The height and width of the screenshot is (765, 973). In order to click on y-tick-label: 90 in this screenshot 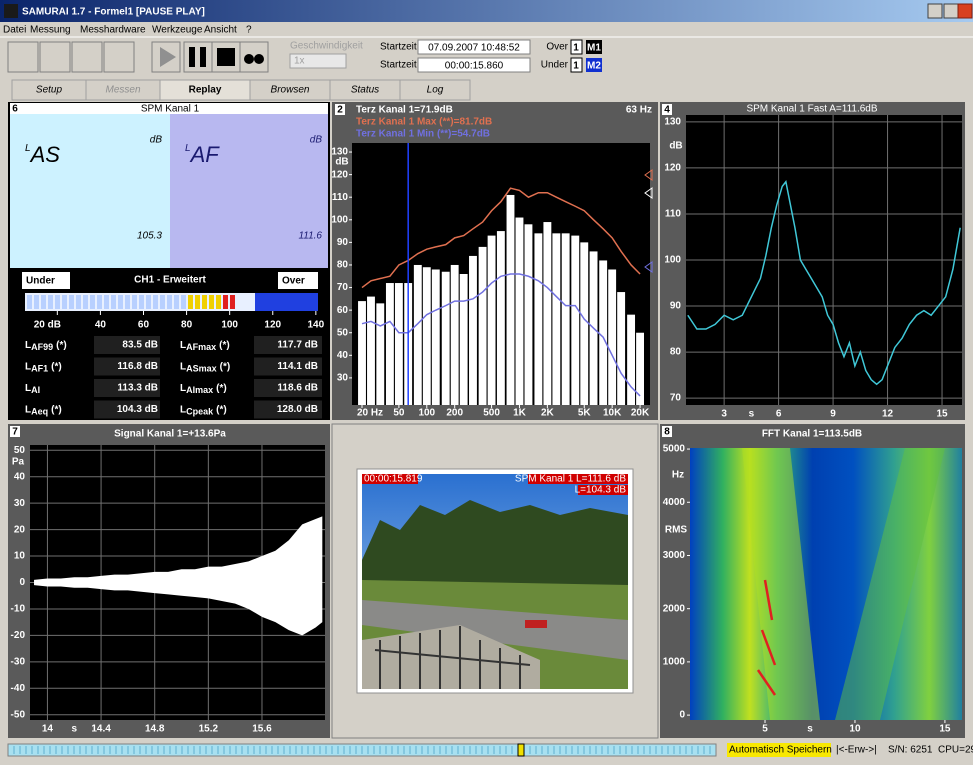, I will do `click(676, 306)`.